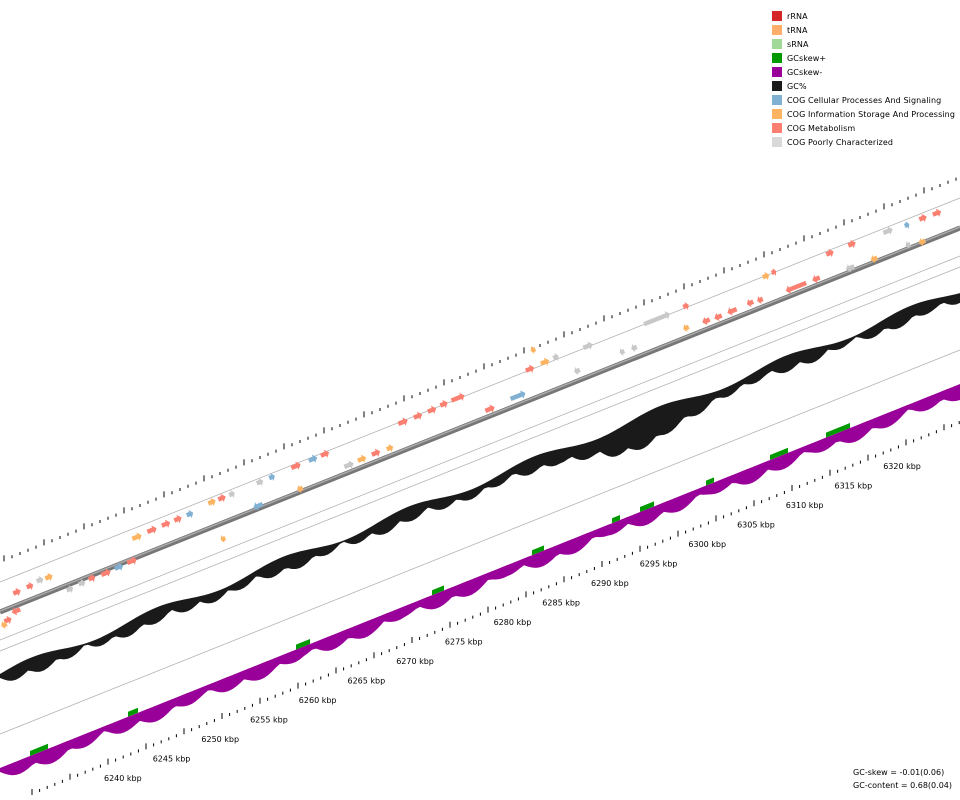 The width and height of the screenshot is (960, 800). Describe the element at coordinates (777, 16) in the screenshot. I see `legend-swatch-rrna` at that location.